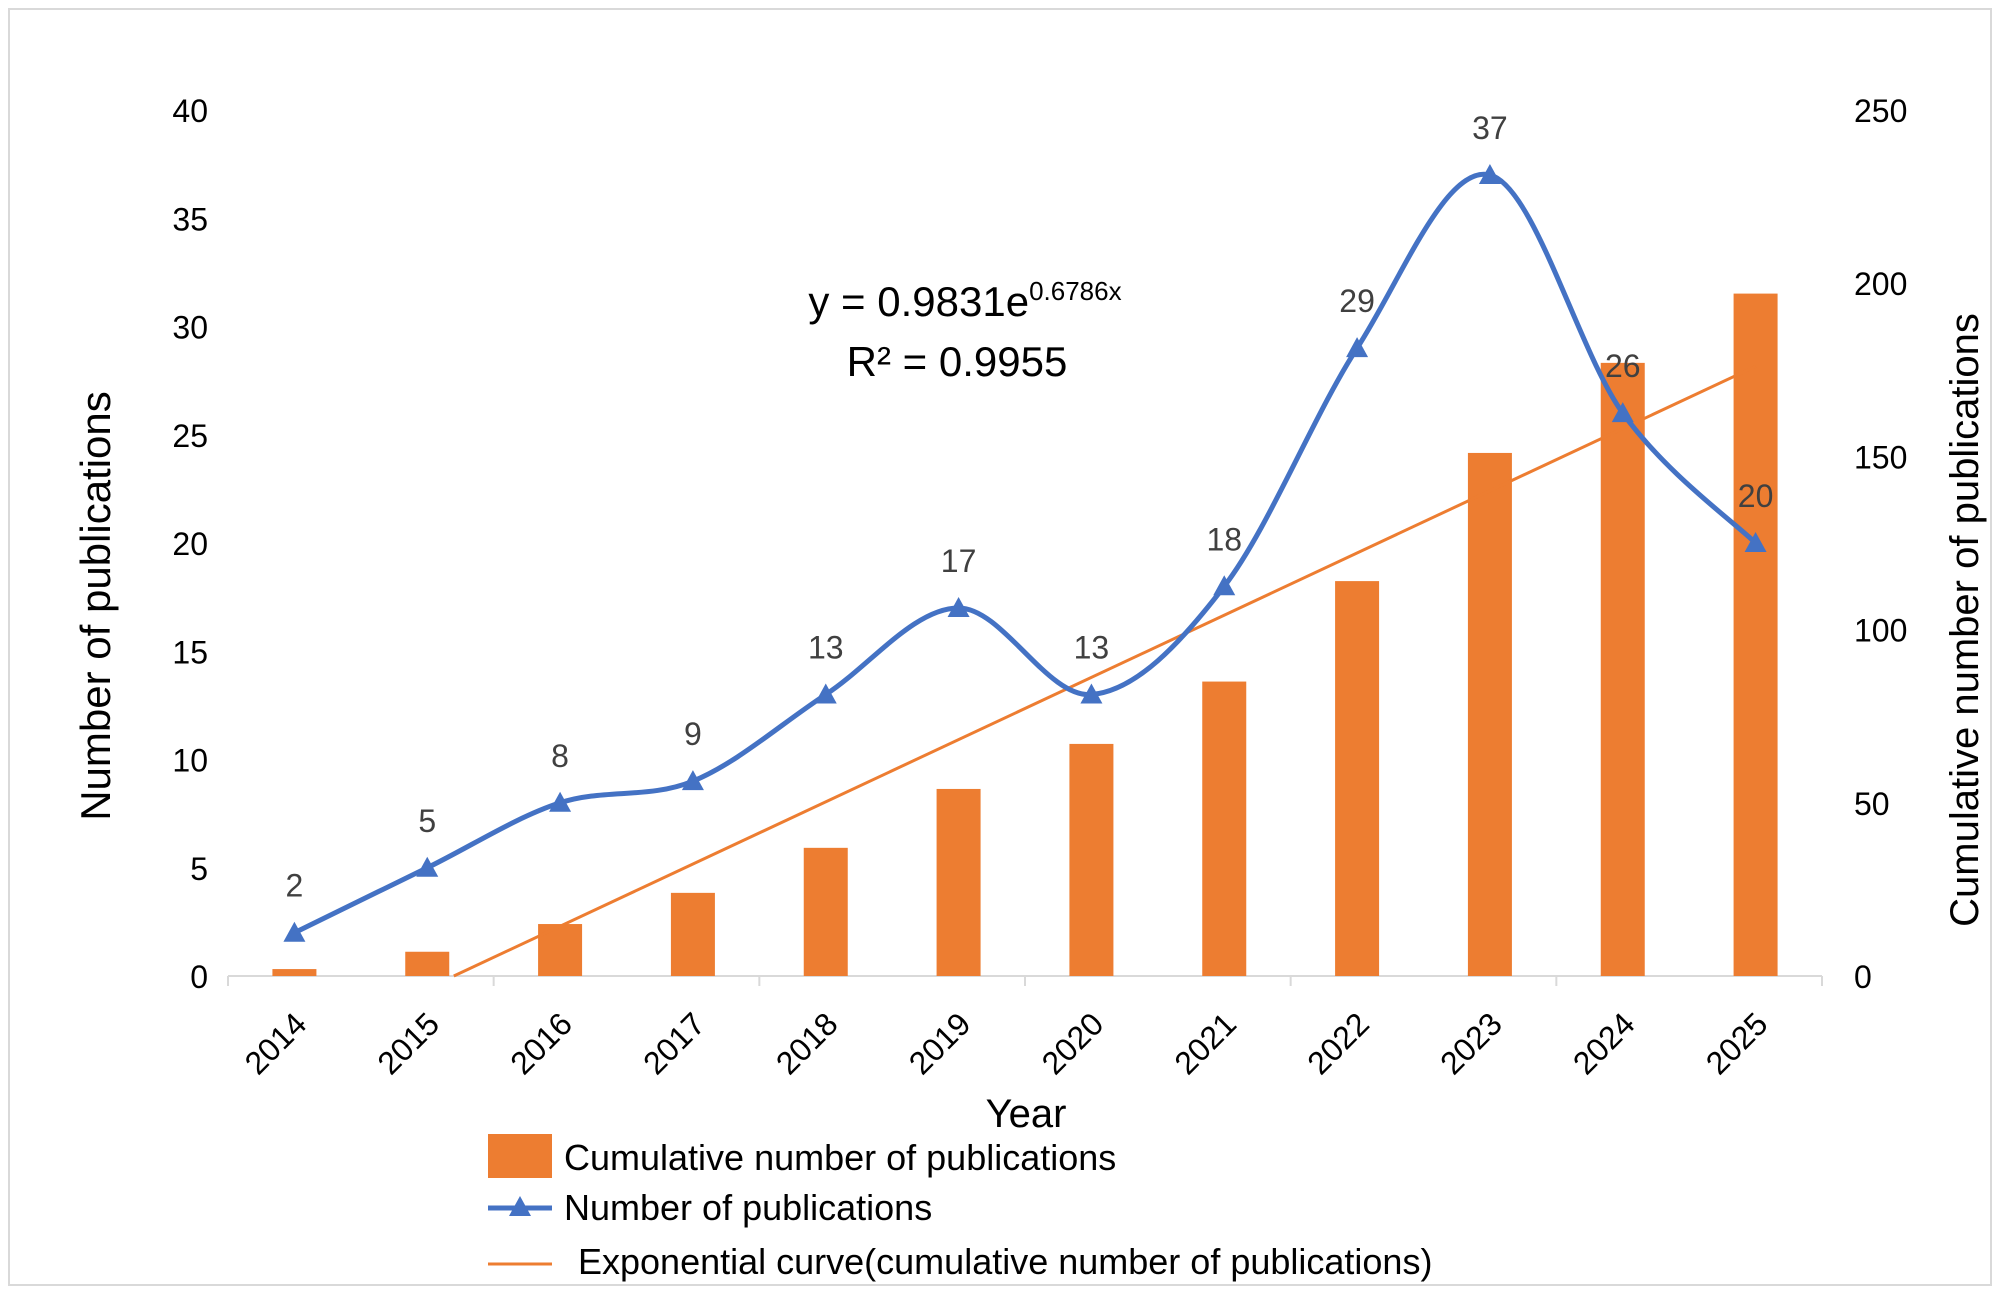 The width and height of the screenshot is (2000, 1294). Describe the element at coordinates (190, 544) in the screenshot. I see `y-left-tick-label: 20` at that location.